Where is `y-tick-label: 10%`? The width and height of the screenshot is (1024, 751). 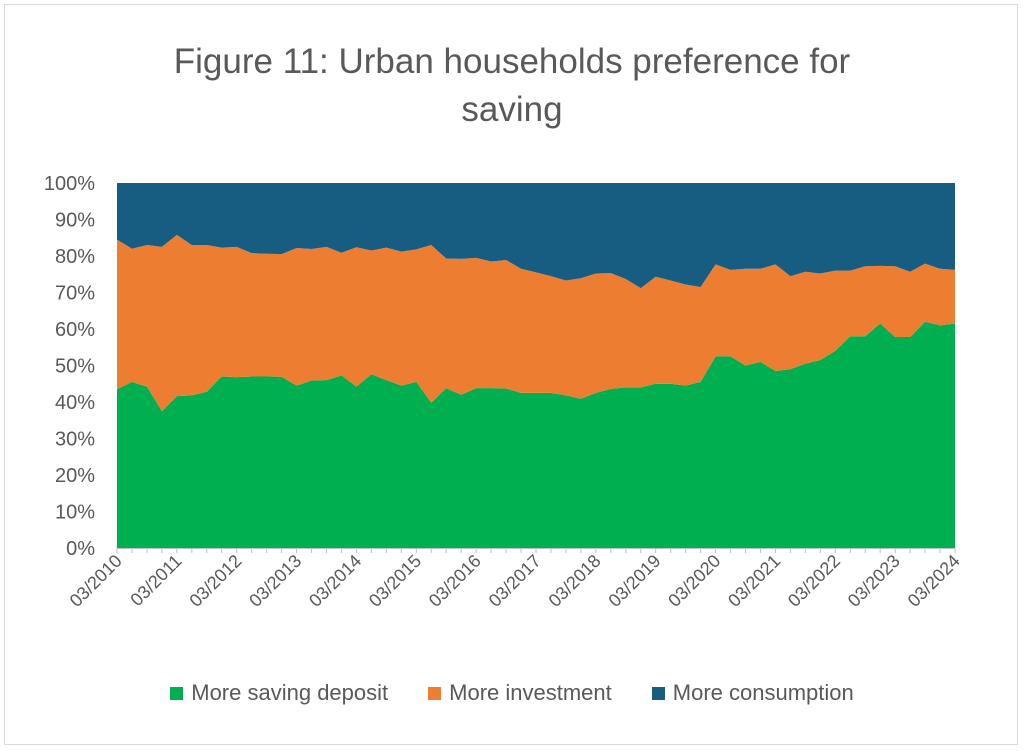 y-tick-label: 10% is located at coordinates (75, 513).